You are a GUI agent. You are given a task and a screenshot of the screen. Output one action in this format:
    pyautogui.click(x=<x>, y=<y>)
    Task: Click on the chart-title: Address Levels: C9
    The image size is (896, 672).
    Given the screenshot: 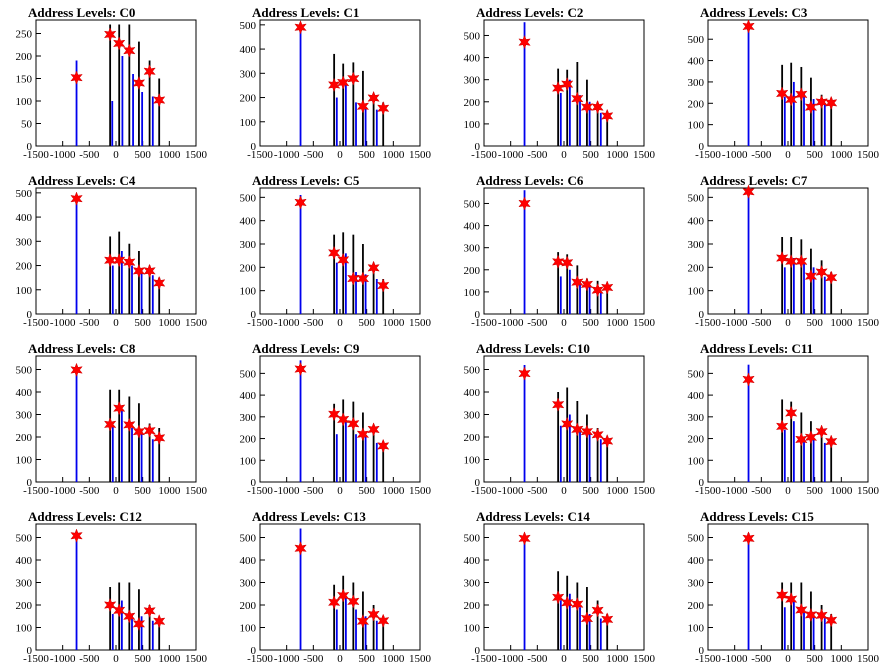 What is the action you would take?
    pyautogui.click(x=306, y=348)
    